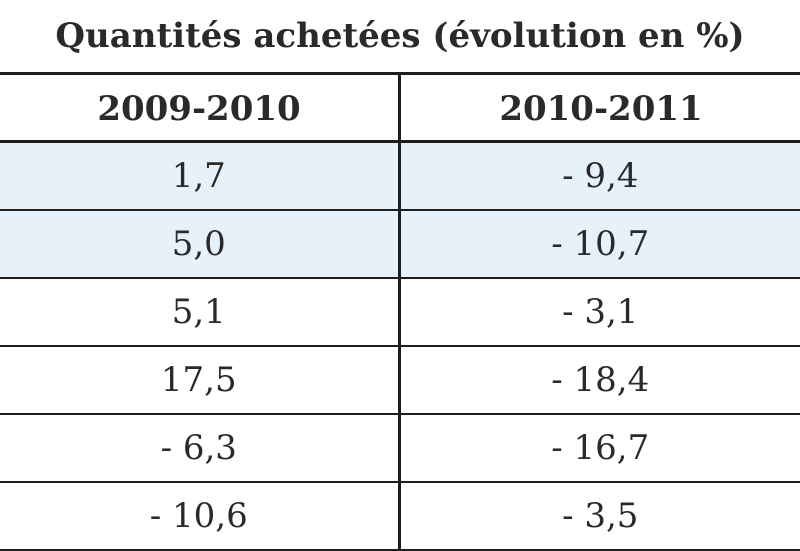 The width and height of the screenshot is (800, 551). Describe the element at coordinates (199, 516) in the screenshot. I see `cell-2009-2010: - 10,6` at that location.